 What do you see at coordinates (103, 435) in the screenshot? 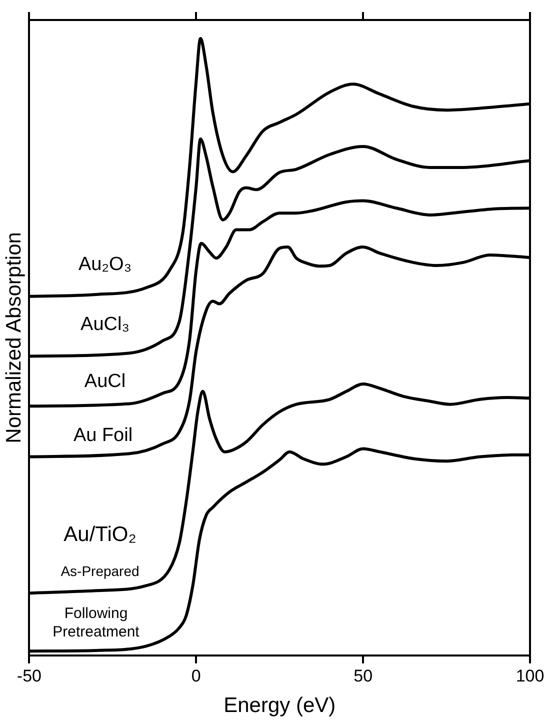
I see `annotation: Au Foil` at bounding box center [103, 435].